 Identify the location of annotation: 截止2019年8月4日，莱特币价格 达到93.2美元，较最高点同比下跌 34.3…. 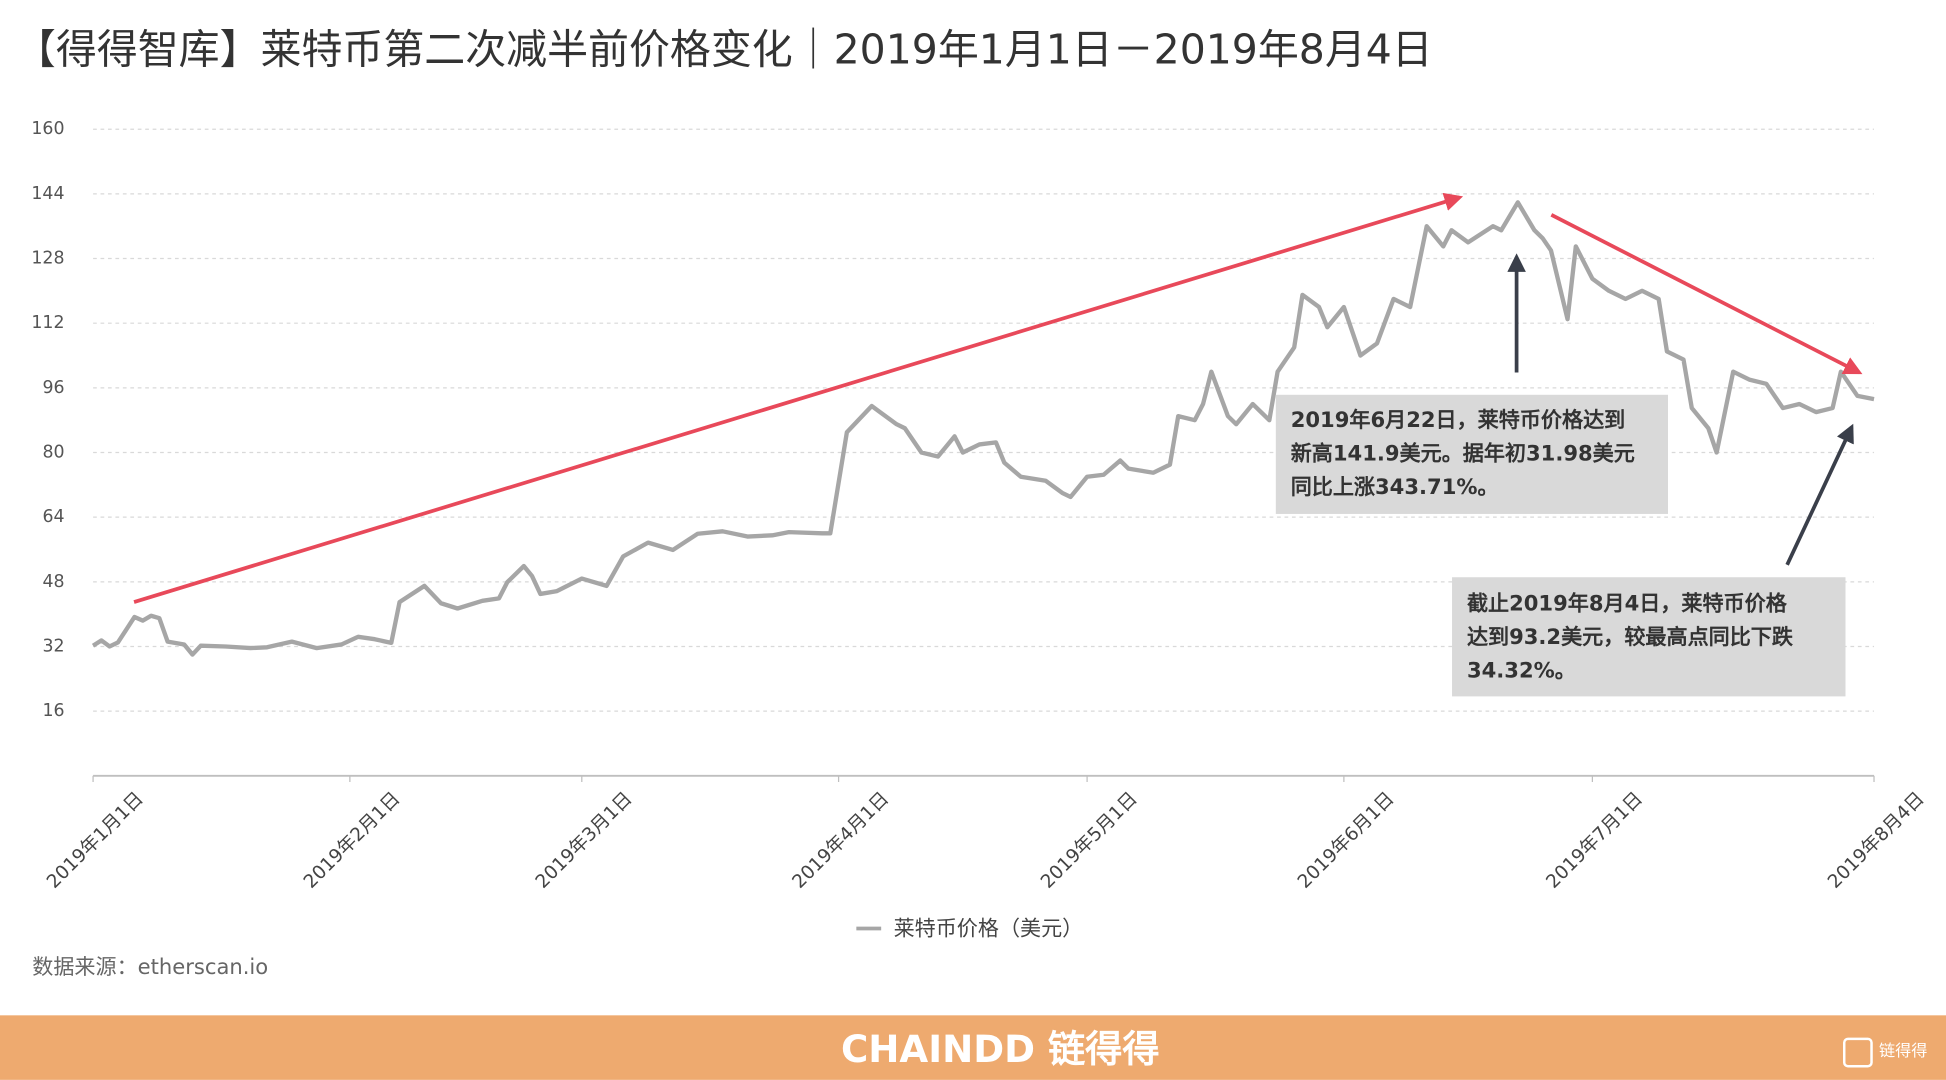
(1649, 637).